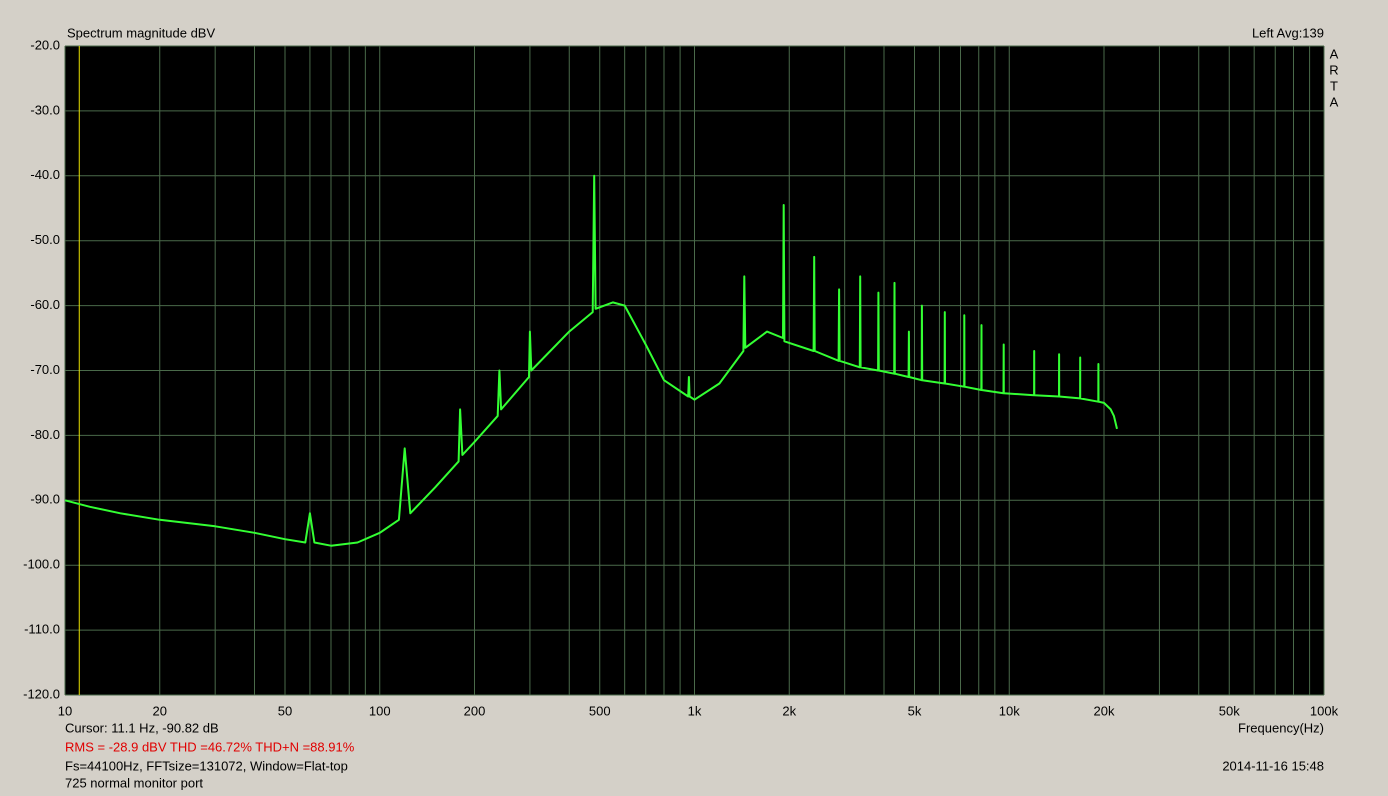 This screenshot has width=1388, height=796. What do you see at coordinates (1009, 710) in the screenshot?
I see `x-tick-label: 10k` at bounding box center [1009, 710].